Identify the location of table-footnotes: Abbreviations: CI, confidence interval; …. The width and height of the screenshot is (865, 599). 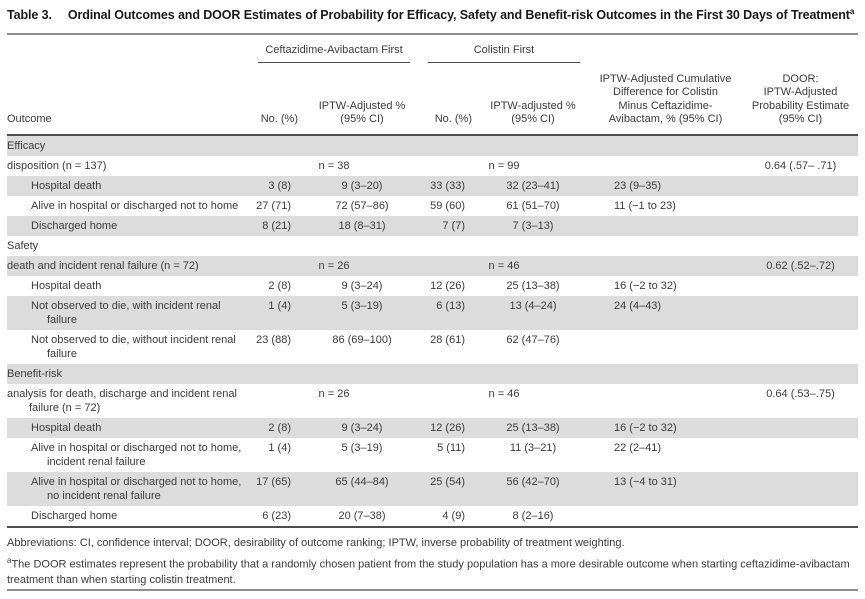
(432, 558).